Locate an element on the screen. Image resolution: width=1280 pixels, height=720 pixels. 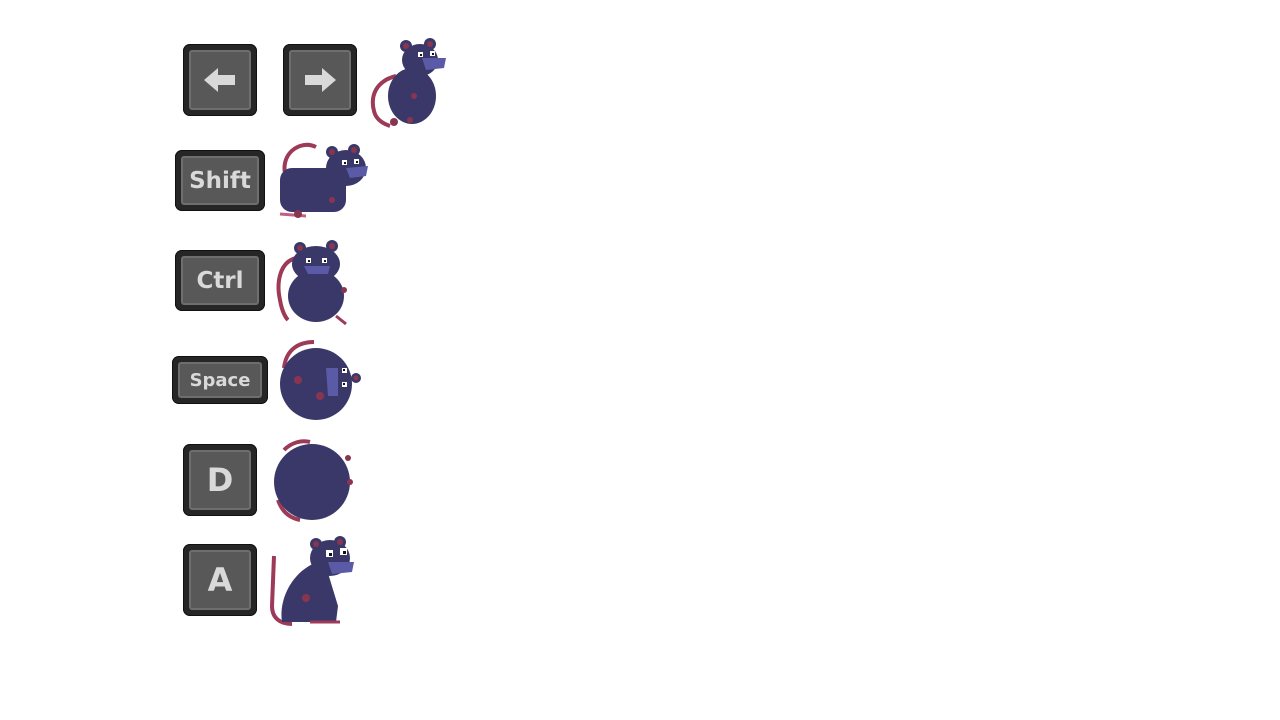
rat-crouch-sprite is located at coordinates (311, 283).